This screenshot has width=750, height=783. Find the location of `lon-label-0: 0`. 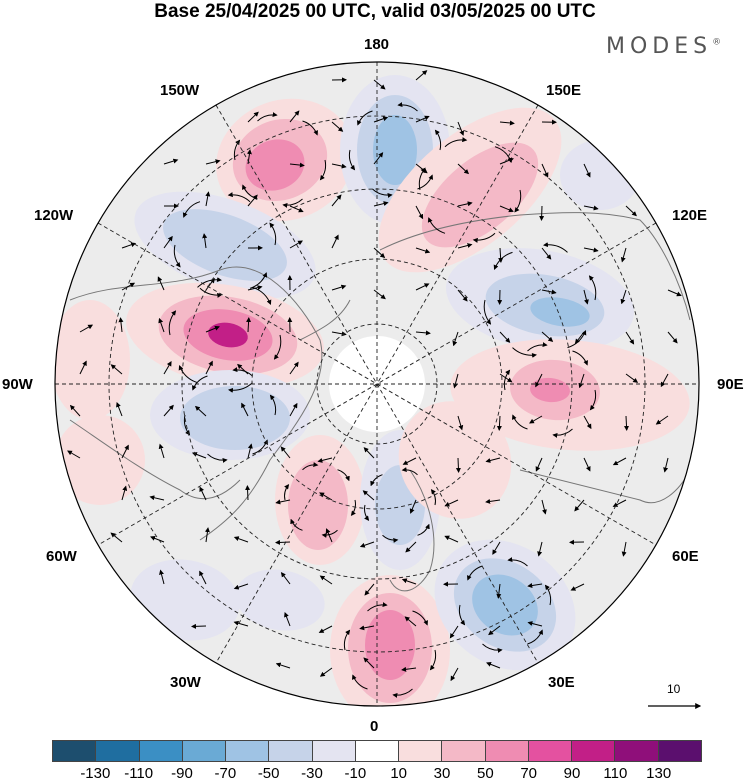

lon-label-0: 0 is located at coordinates (374, 726).